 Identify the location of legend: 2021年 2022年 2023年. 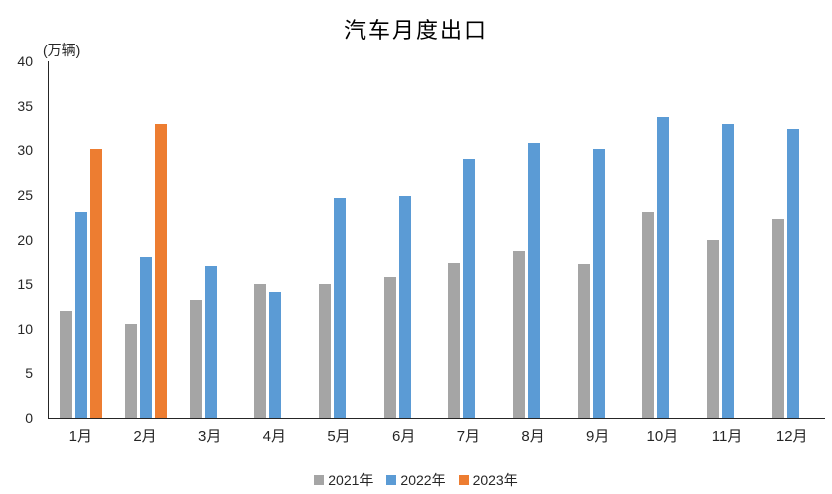
(416, 480).